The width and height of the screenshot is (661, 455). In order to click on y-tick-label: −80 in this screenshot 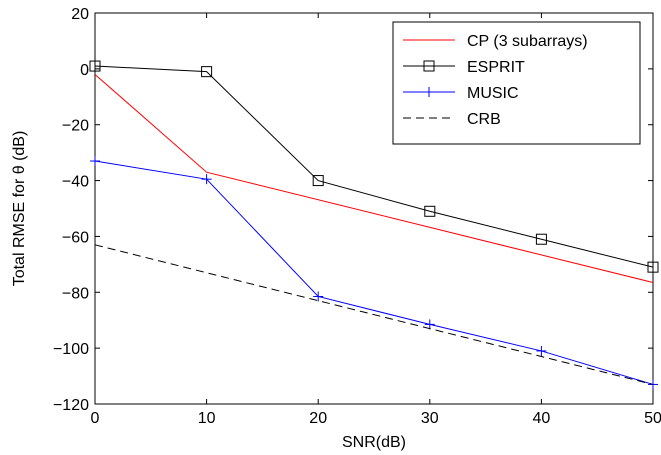, I will do `click(75, 293)`.